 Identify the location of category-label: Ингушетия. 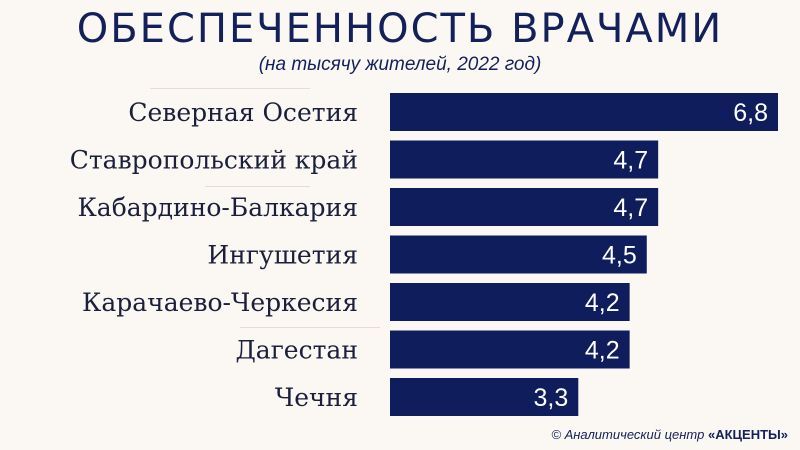
(282, 255).